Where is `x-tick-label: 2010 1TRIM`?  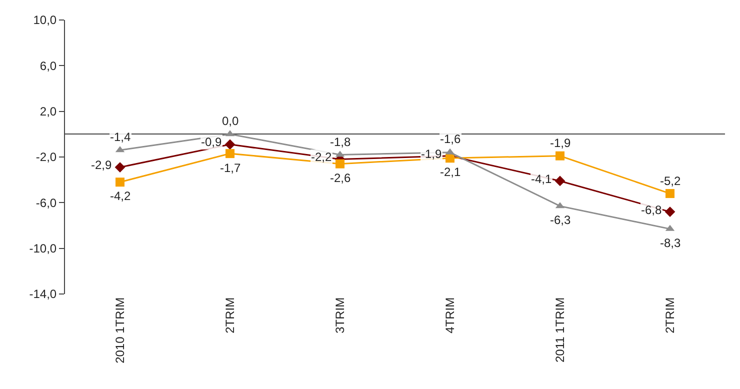 x-tick-label: 2010 1TRIM is located at coordinates (119, 330).